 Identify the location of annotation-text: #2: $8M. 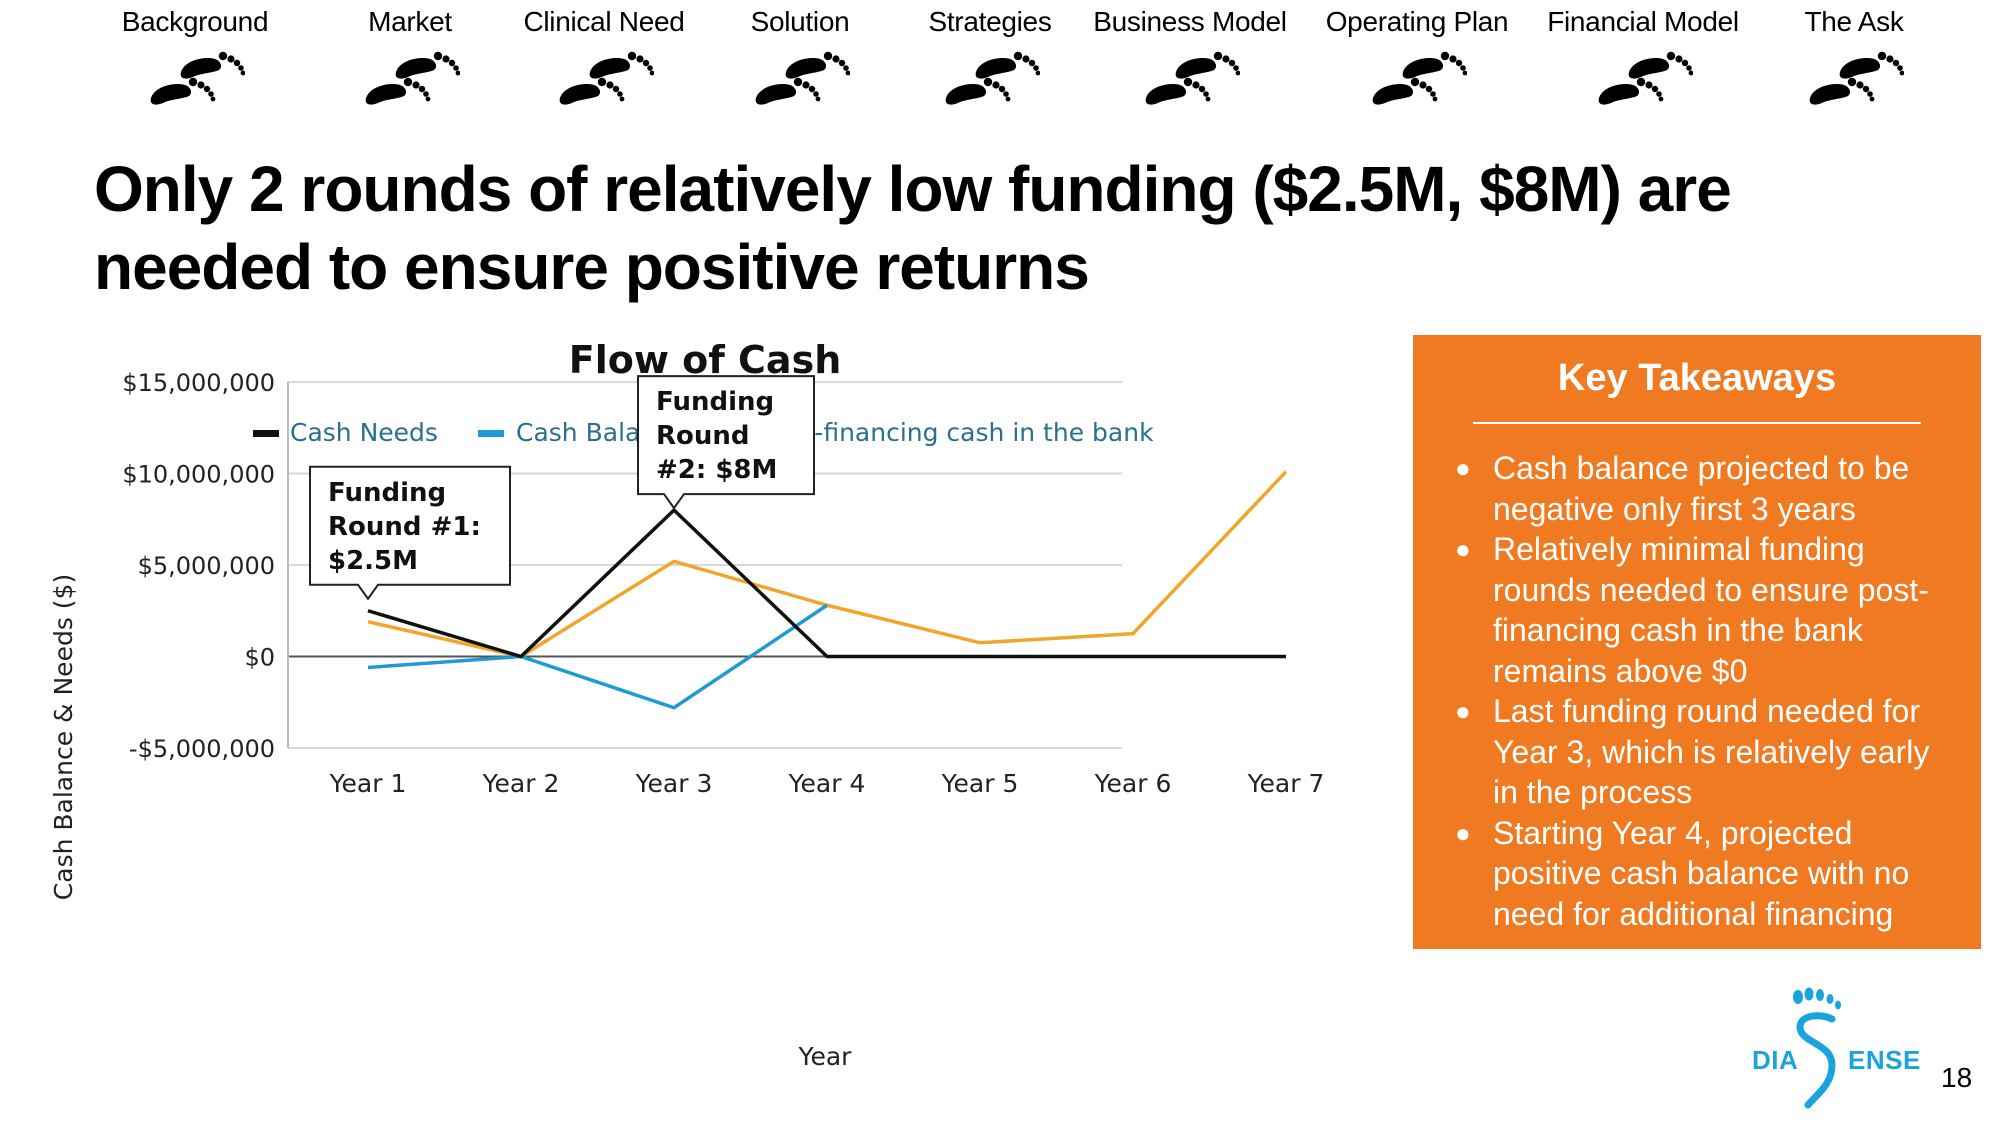
(716, 470).